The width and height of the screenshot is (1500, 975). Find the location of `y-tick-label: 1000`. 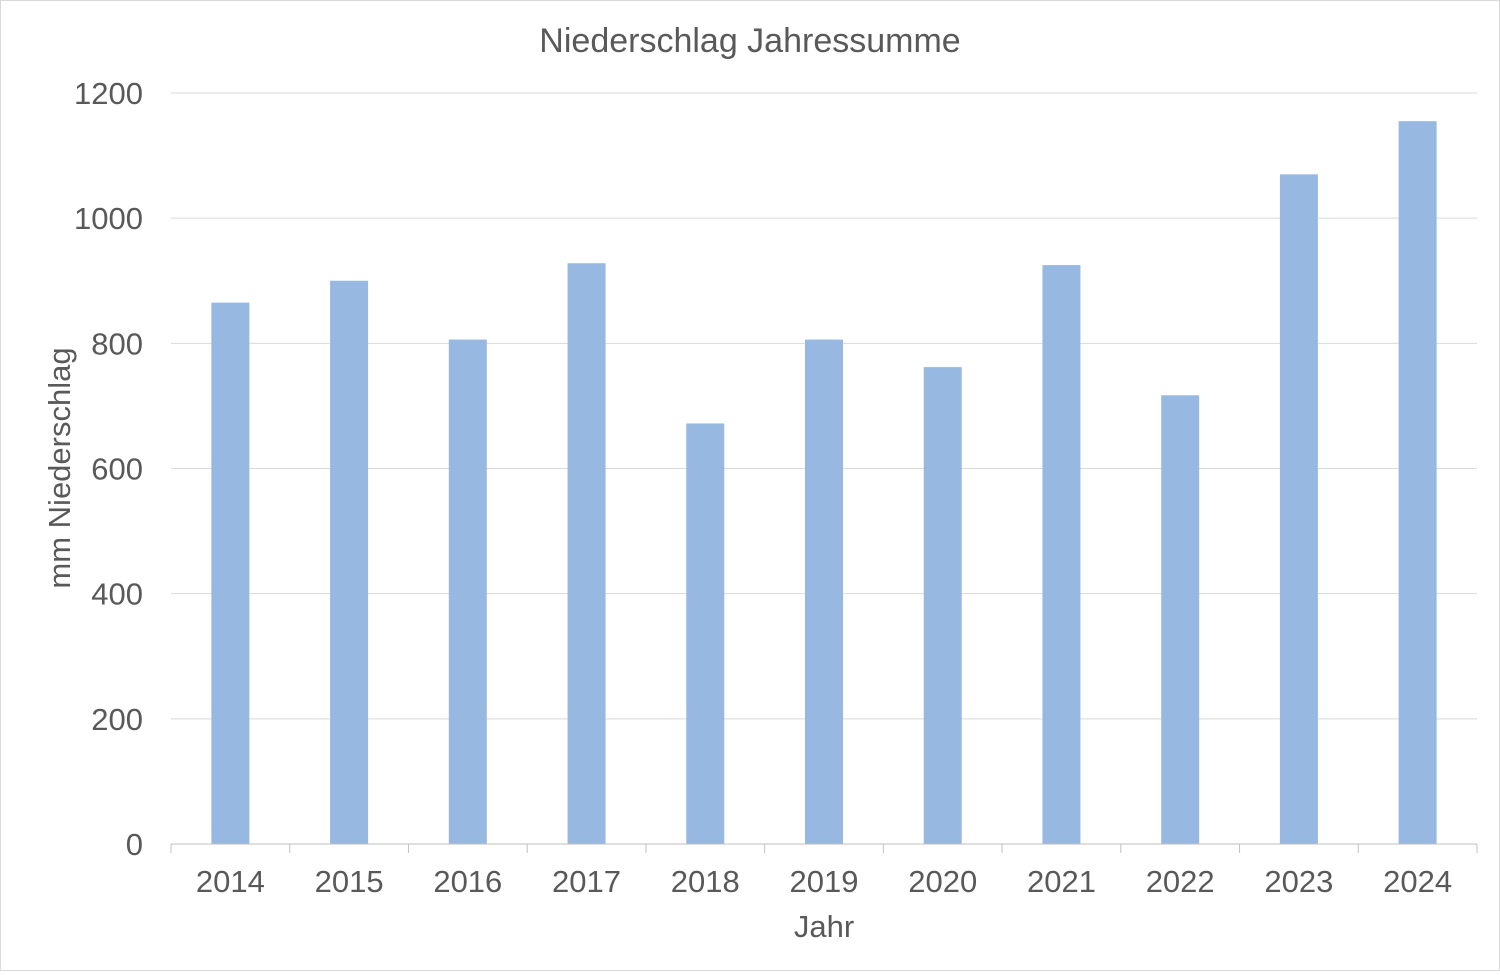

y-tick-label: 1000 is located at coordinates (108, 218).